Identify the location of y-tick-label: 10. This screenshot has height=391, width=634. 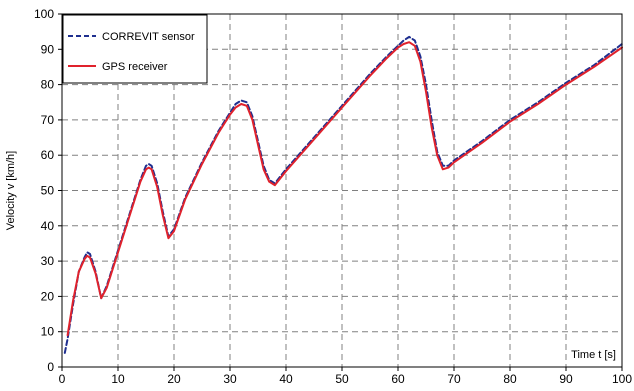
(48, 332).